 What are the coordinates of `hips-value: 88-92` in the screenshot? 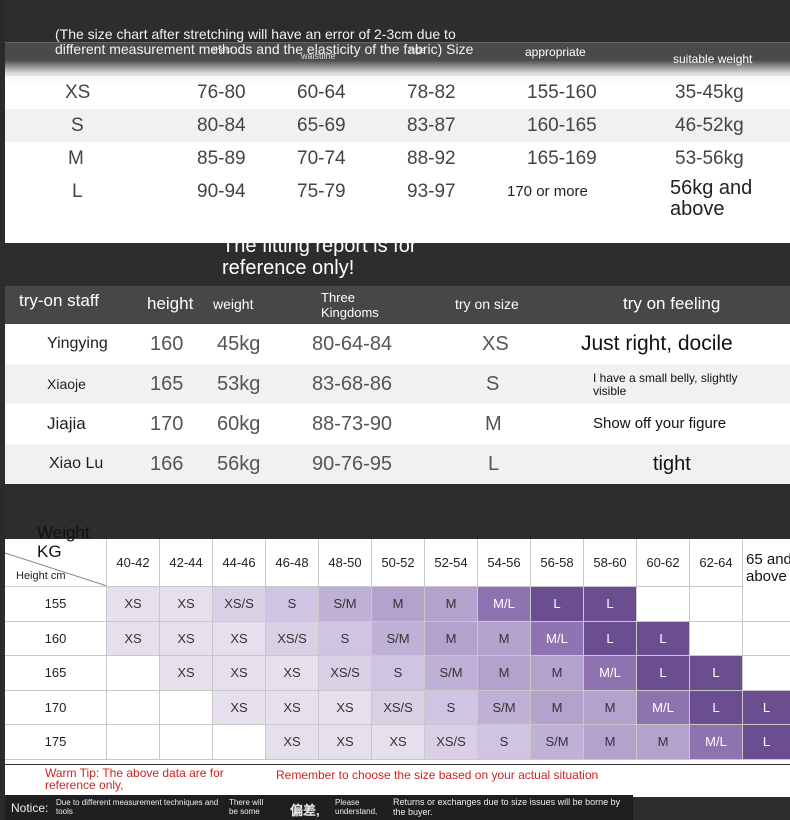 It's located at (431, 158).